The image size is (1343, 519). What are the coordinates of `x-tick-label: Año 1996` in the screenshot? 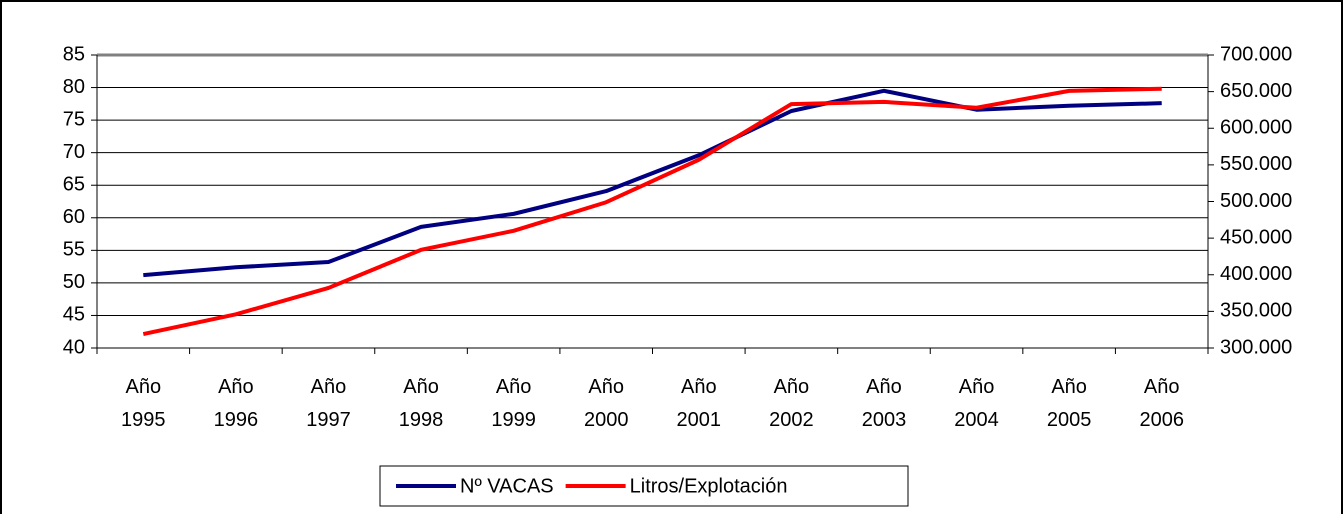 It's located at (236, 403).